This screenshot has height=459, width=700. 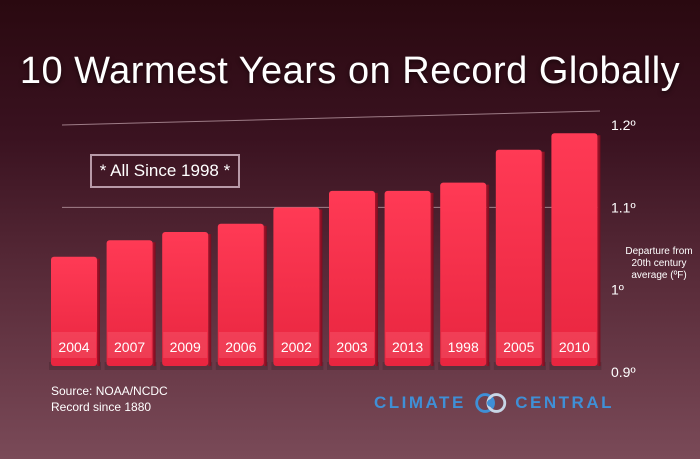 I want to click on bar-year-label: 2005, so click(x=518, y=347).